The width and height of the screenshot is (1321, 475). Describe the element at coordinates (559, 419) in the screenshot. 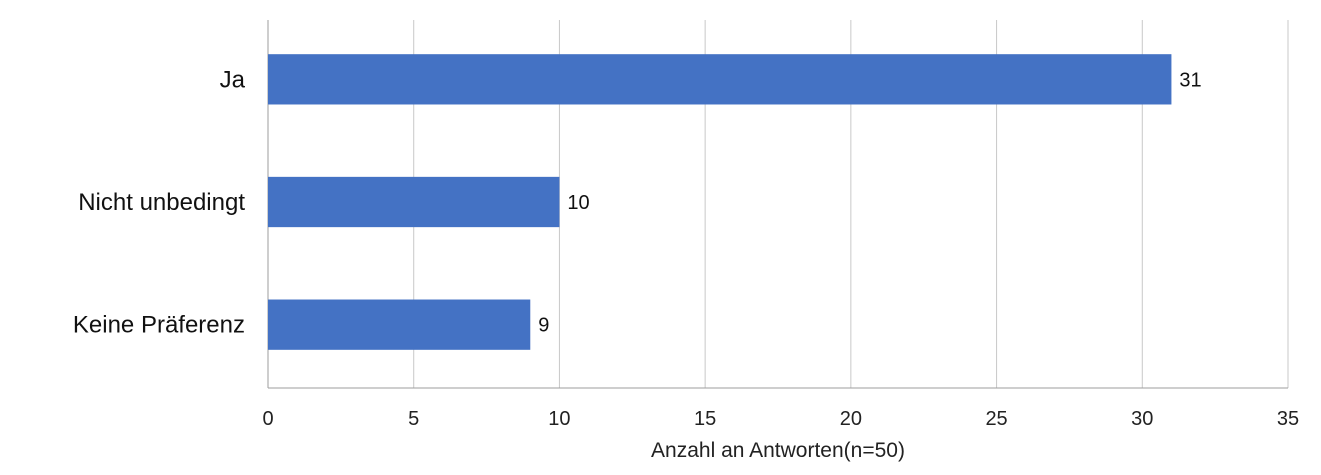

I see `x-tick-label: 10` at that location.